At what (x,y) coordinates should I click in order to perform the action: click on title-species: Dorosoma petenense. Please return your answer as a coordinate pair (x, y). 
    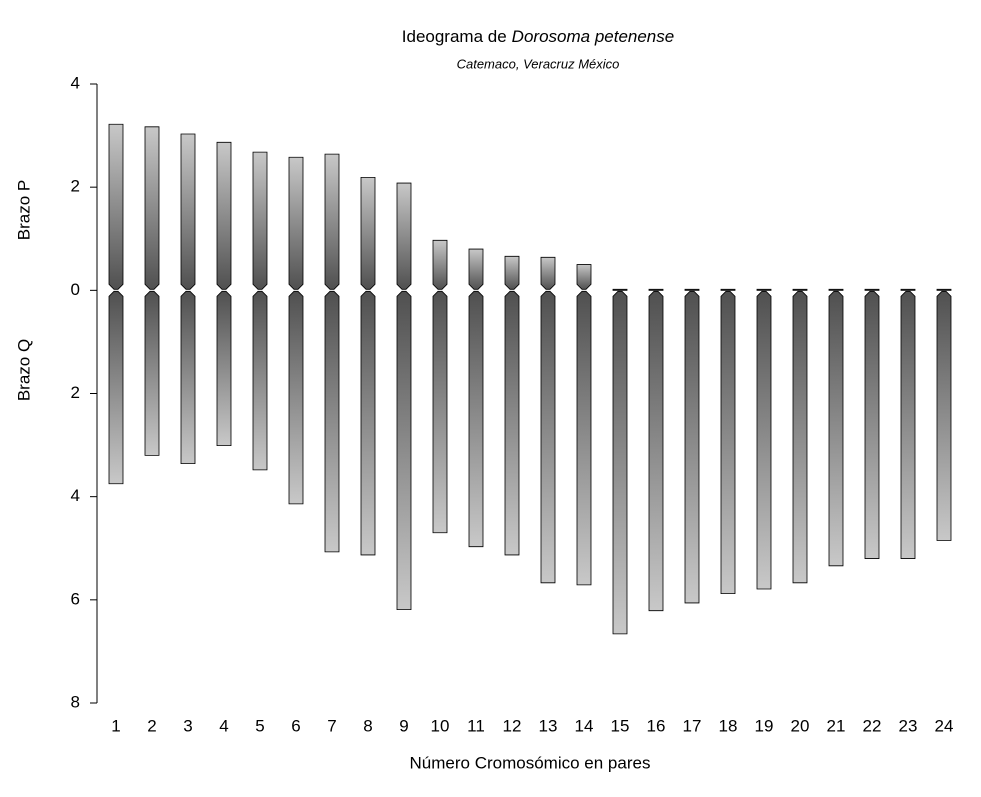
    Looking at the image, I should click on (593, 36).